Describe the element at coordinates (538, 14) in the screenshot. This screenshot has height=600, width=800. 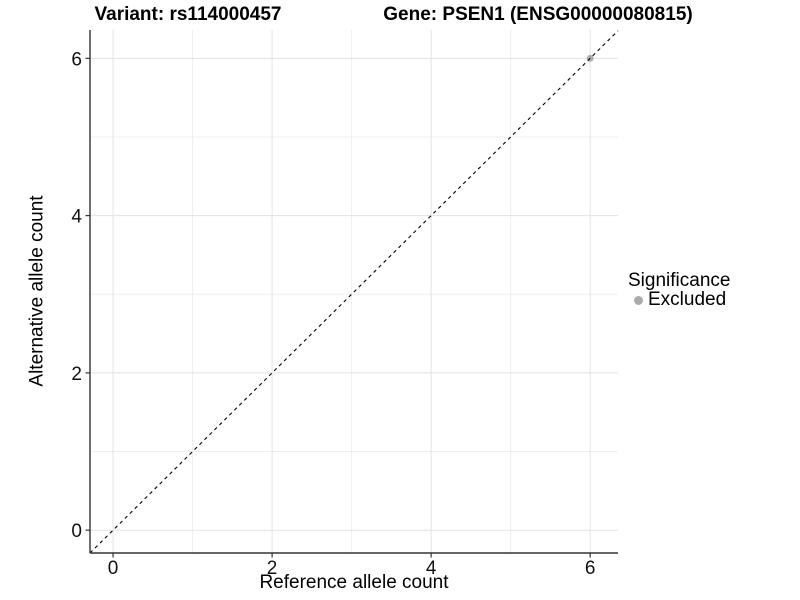
I see `plot-title-gene: Gene: PSEN1 (ENSG00000080815)` at that location.